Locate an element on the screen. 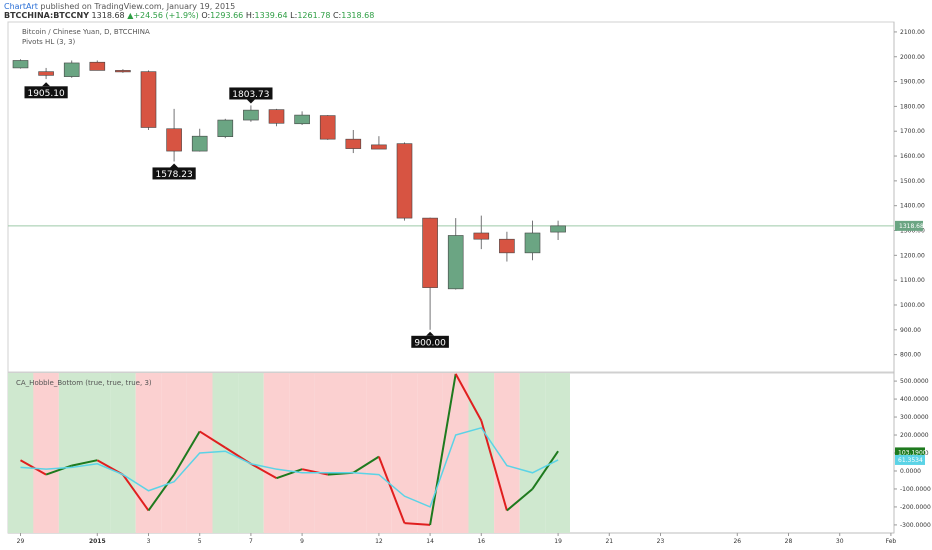  indicator-tick-label: -200.0000 is located at coordinates (915, 507).